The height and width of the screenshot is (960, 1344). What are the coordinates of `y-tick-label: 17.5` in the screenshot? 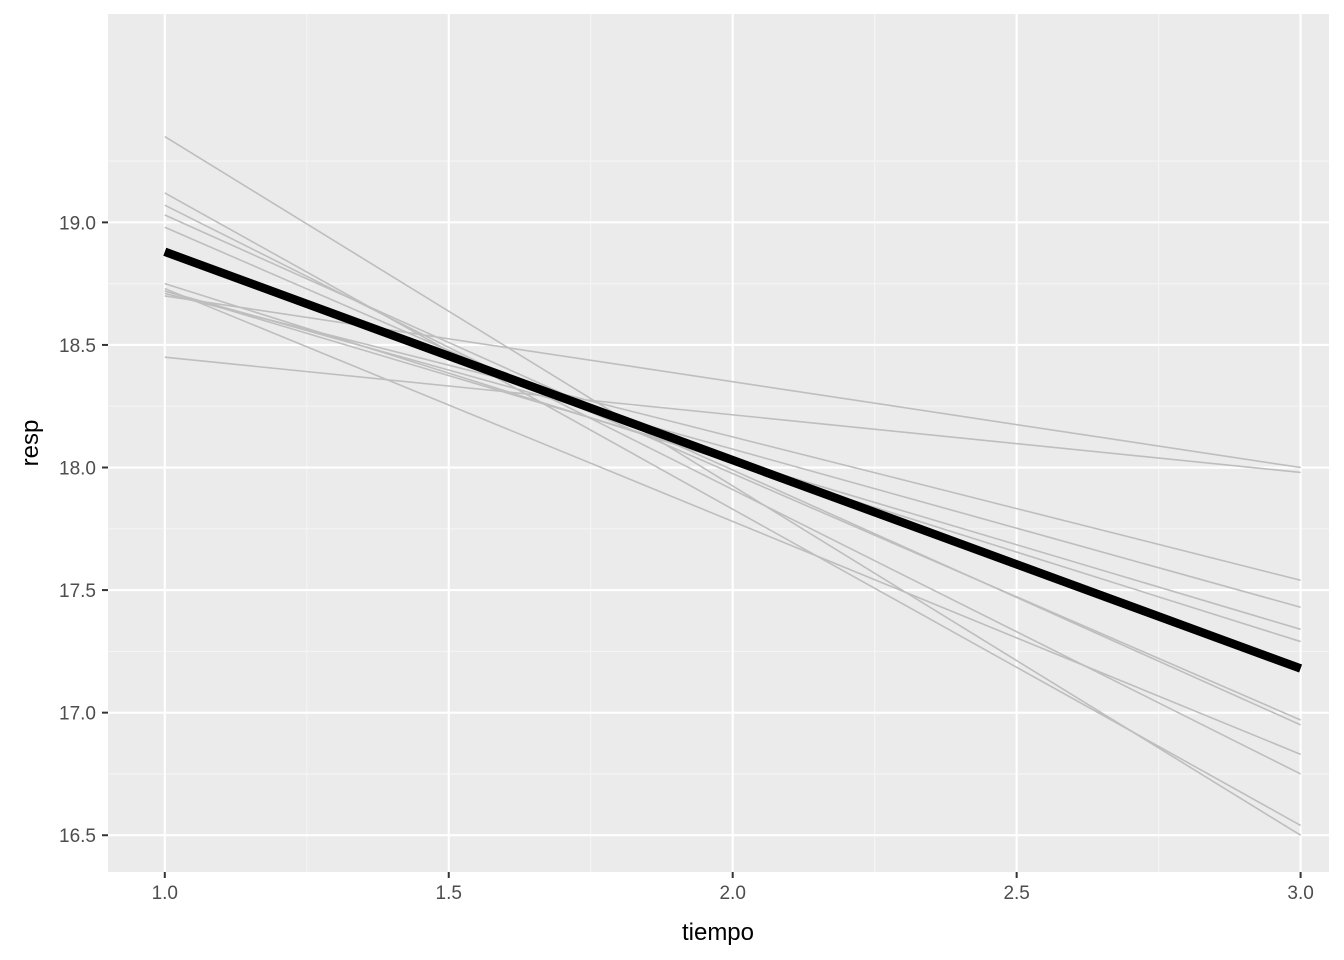 It's located at (77, 591).